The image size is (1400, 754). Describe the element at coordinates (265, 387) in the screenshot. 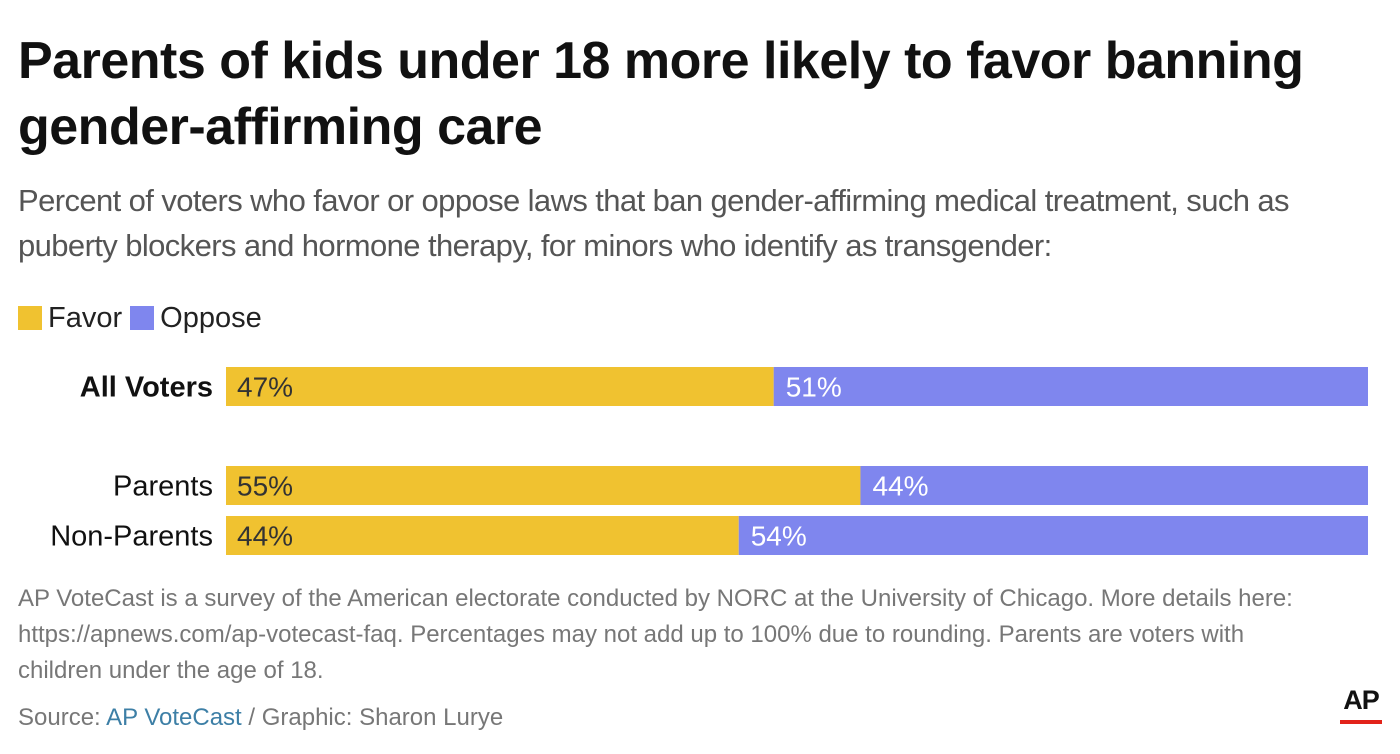

I see `data-label-favor: 47%` at that location.